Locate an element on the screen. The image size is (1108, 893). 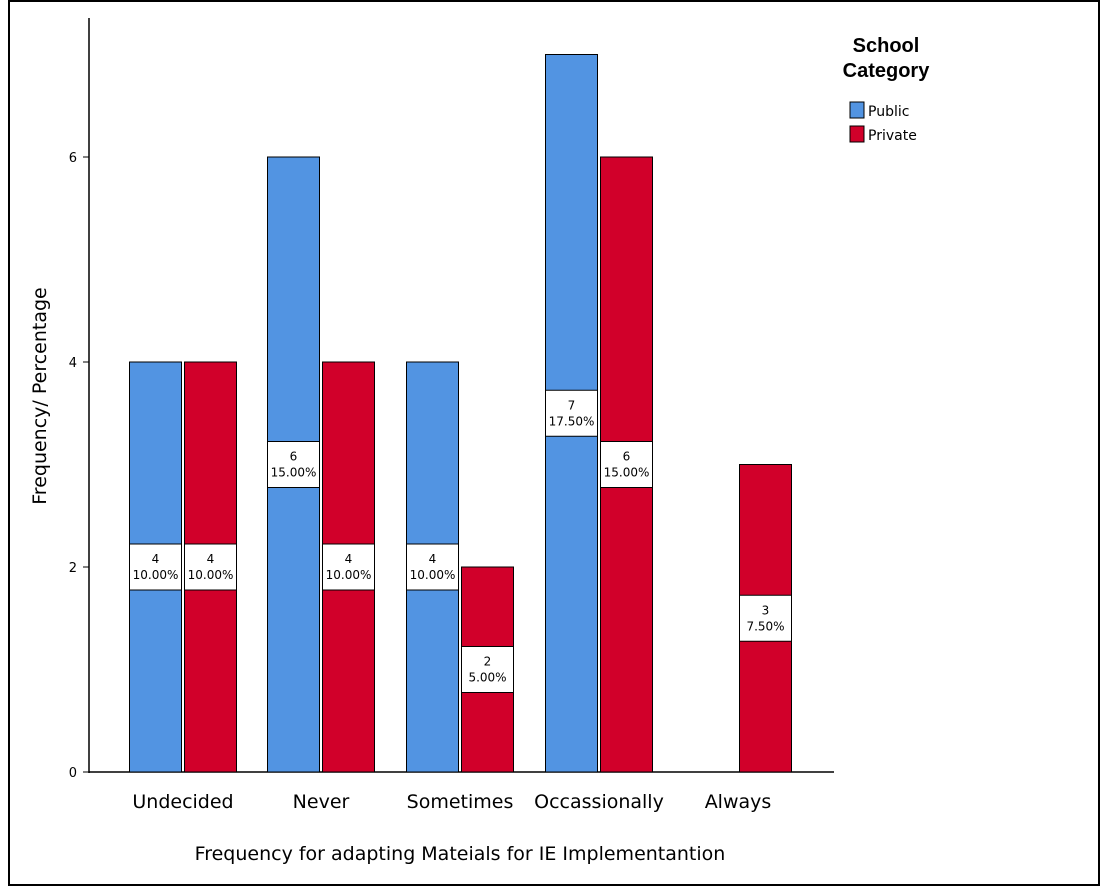
data-label: 7 17.50% is located at coordinates (571, 413).